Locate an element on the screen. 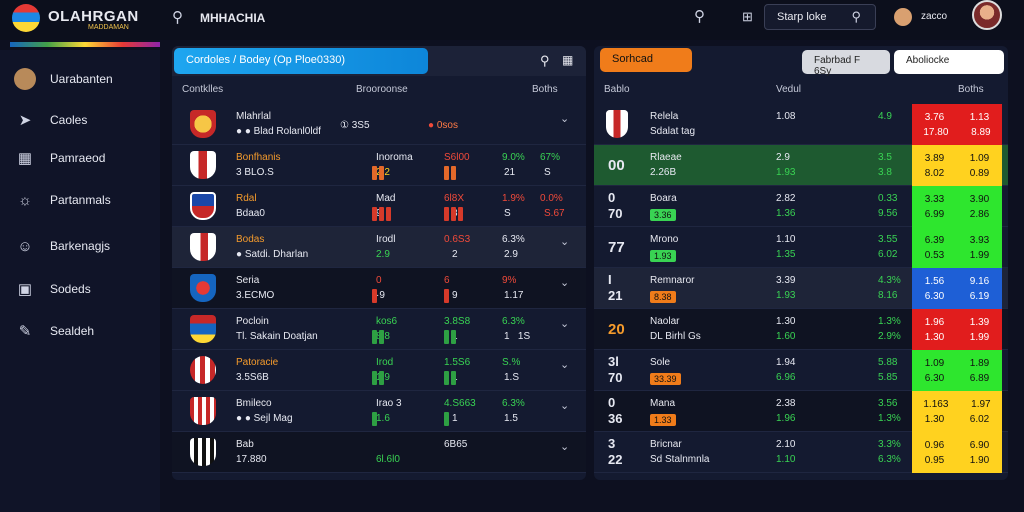 The width and height of the screenshot is (1024, 512). column-header-3: Boths is located at coordinates (971, 89).